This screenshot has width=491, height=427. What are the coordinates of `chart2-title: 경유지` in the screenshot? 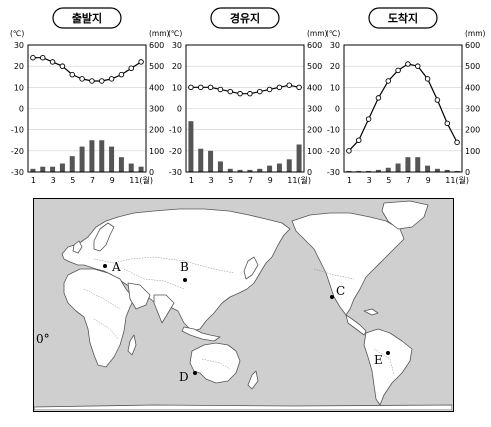 It's located at (245, 18).